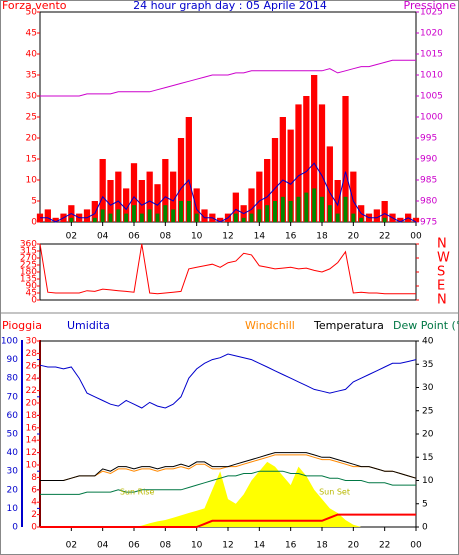 Image resolution: width=459 pixels, height=555 pixels. I want to click on annotation: Sun Set, so click(334, 492).